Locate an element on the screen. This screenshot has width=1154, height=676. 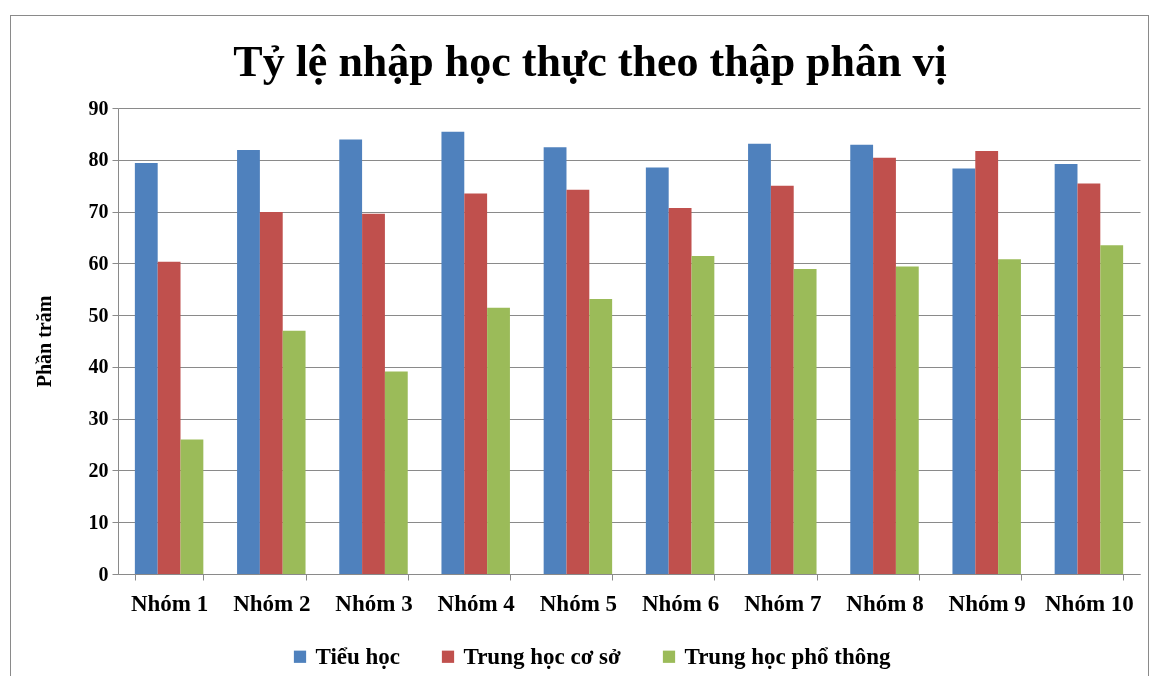
x-tick-label: Nhóm 9 is located at coordinates (987, 603).